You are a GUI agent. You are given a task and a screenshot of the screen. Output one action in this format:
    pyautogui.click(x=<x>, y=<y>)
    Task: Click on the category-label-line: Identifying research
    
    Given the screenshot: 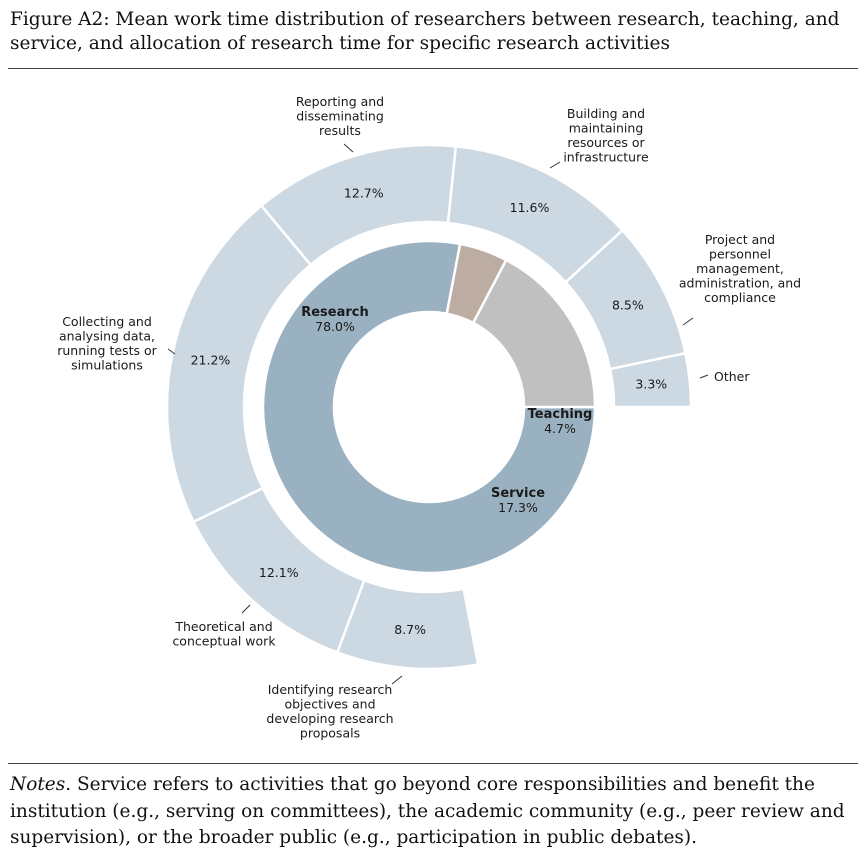 What is the action you would take?
    pyautogui.click(x=330, y=689)
    